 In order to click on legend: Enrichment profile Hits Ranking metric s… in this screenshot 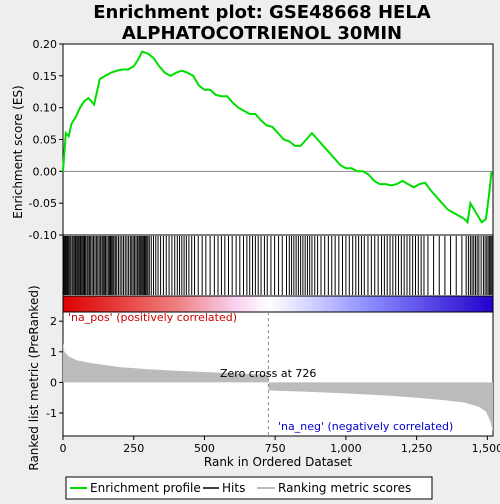, I will do `click(249, 488)`.